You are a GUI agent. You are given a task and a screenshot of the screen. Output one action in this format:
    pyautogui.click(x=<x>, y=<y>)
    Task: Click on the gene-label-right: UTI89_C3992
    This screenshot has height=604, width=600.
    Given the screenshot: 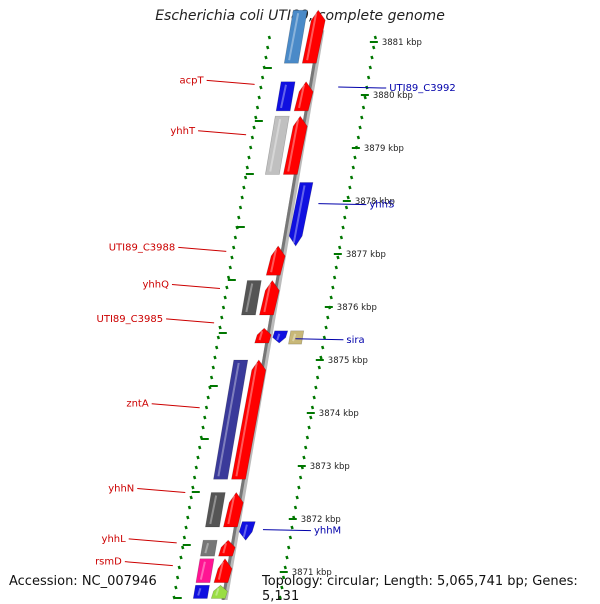 What is the action you would take?
    pyautogui.click(x=422, y=88)
    